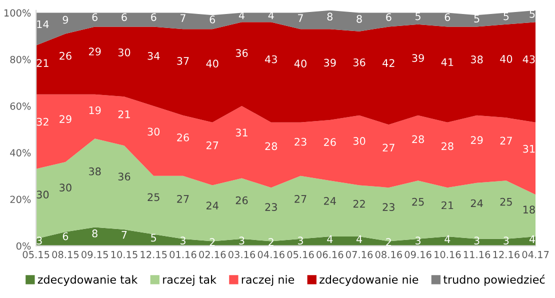 Image resolution: width=555 pixels, height=298 pixels. Describe the element at coordinates (271, 59) in the screenshot. I see `data-label: 43` at that location.